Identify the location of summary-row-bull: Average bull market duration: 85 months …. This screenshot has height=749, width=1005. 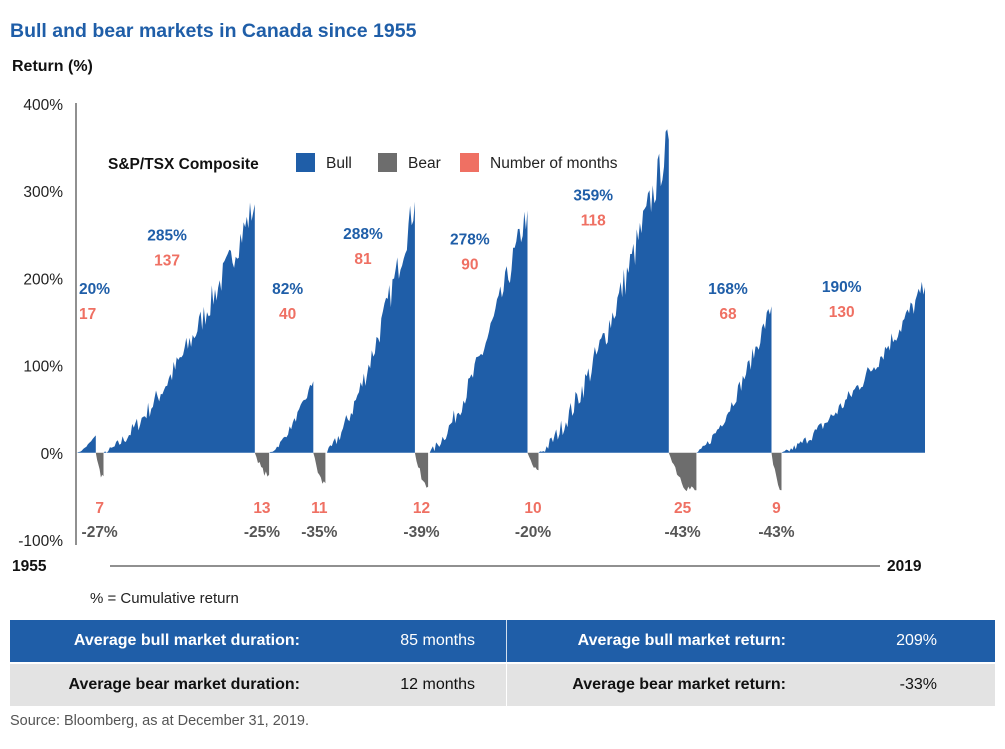
(502, 641).